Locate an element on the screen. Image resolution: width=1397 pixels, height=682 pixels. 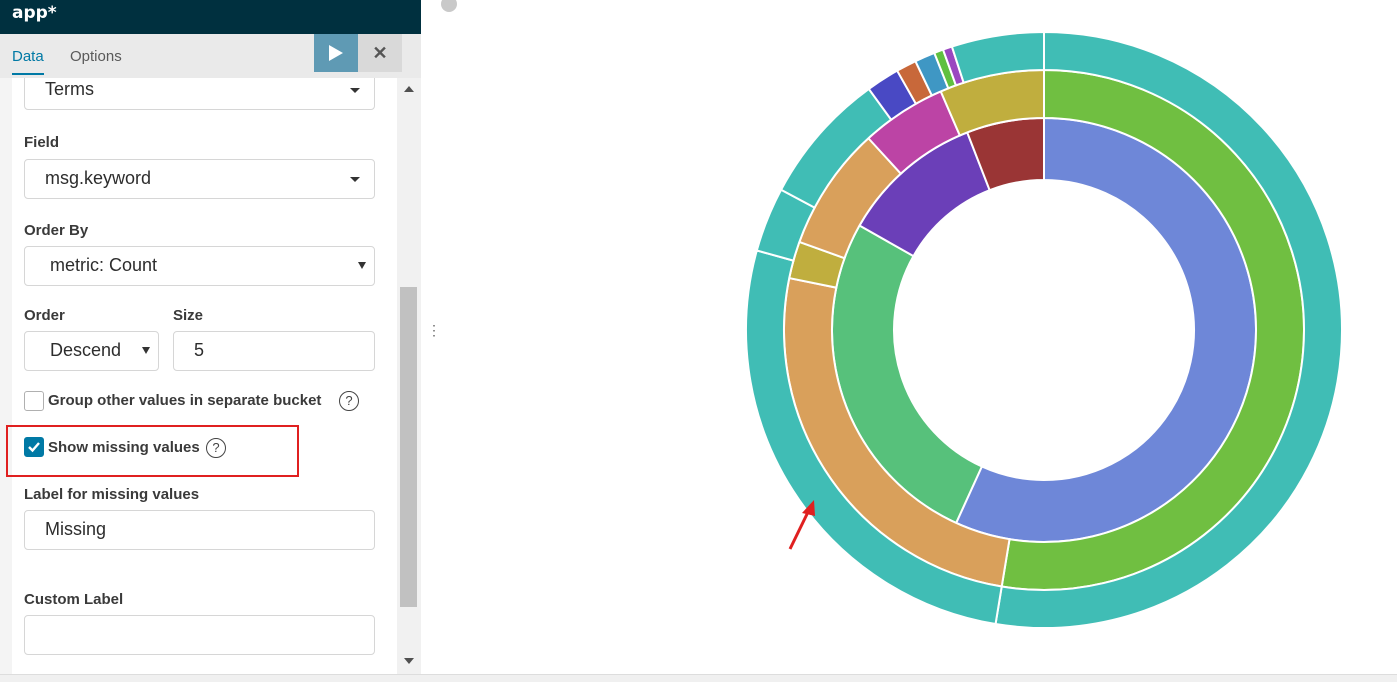
field-select: msg.keyword is located at coordinates (199, 179).